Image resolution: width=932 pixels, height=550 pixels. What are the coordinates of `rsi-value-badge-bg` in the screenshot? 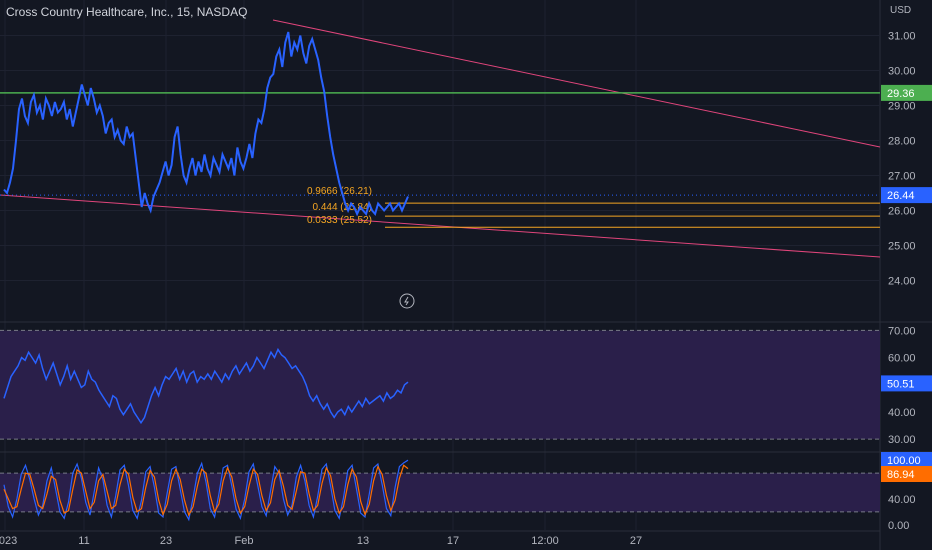 It's located at (906, 383).